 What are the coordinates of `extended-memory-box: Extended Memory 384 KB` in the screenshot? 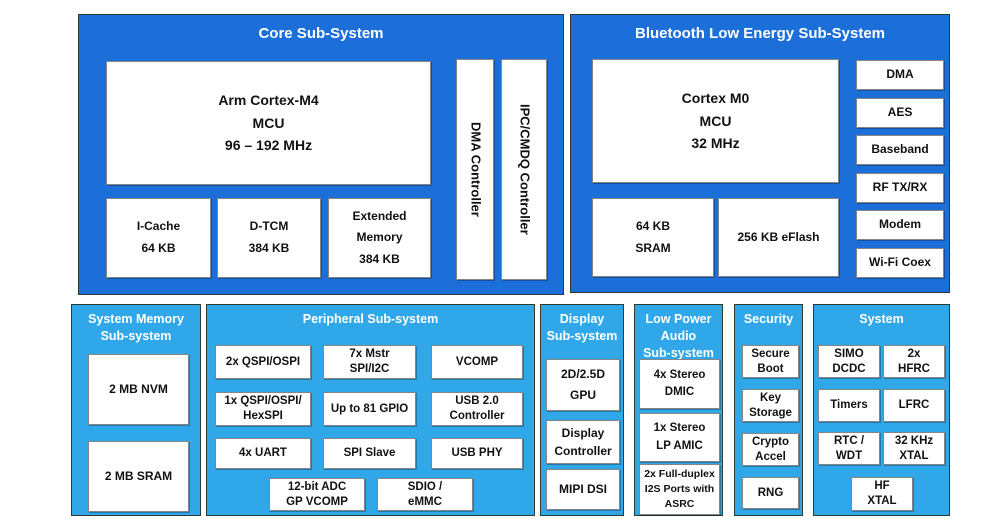 It's located at (379, 238).